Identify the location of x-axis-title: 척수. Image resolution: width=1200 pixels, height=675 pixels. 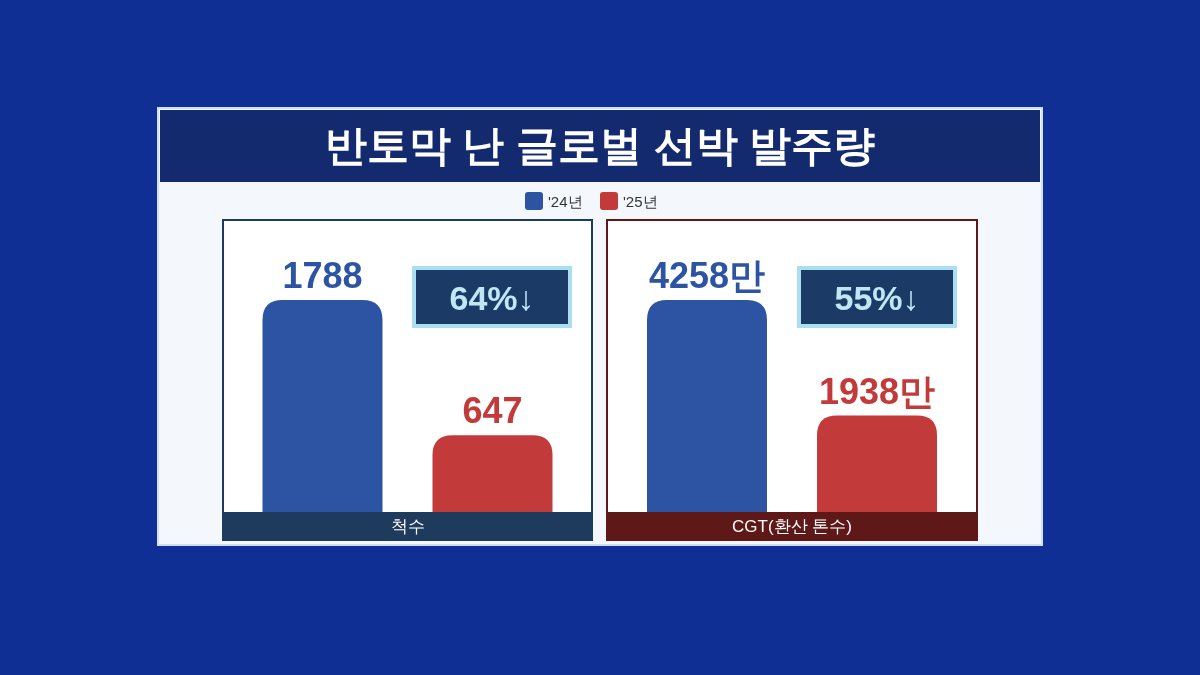
(407, 526).